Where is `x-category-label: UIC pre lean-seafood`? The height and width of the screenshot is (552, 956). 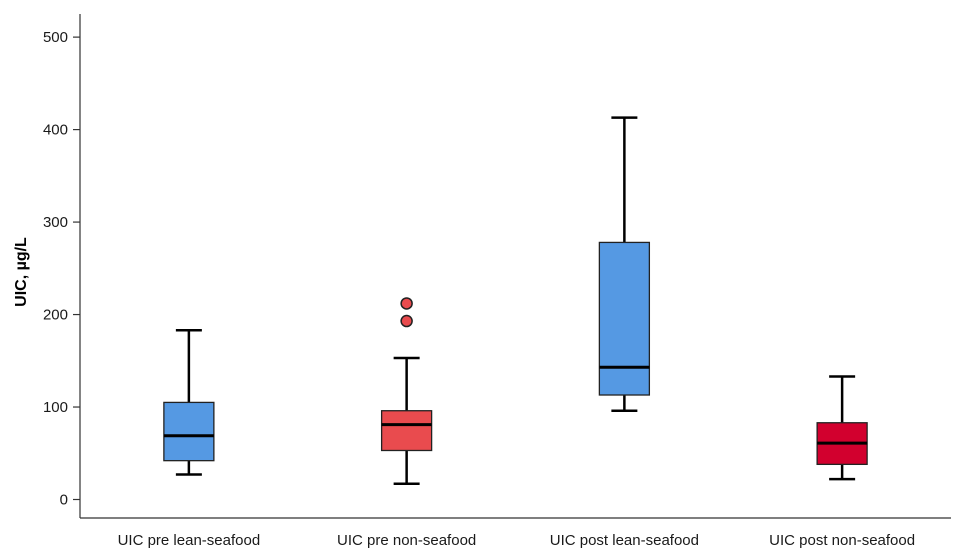 x-category-label: UIC pre lean-seafood is located at coordinates (189, 540).